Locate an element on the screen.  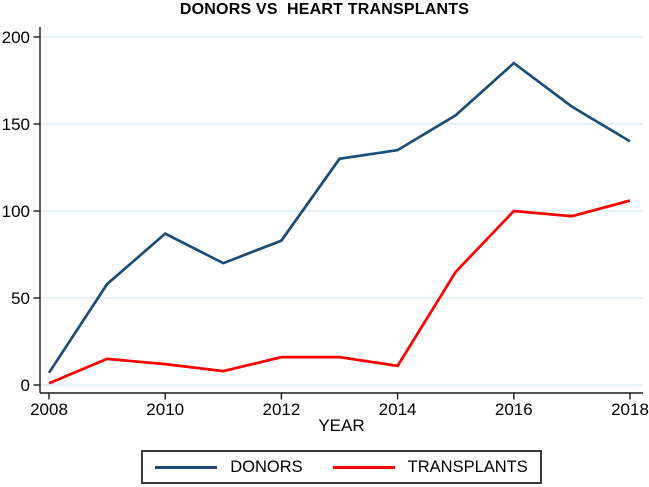
x-tick-label-2014: 2014 is located at coordinates (398, 409).